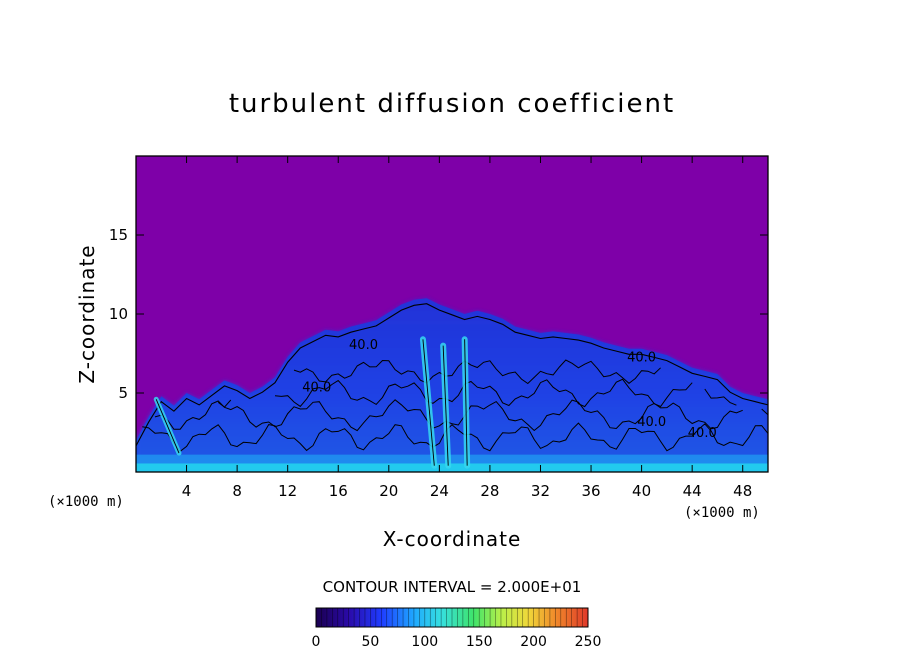 This screenshot has width=904, height=654. Describe the element at coordinates (452, 587) in the screenshot. I see `contour-interval-label: CONTOUR INTERVAL = 2.000E+01` at that location.